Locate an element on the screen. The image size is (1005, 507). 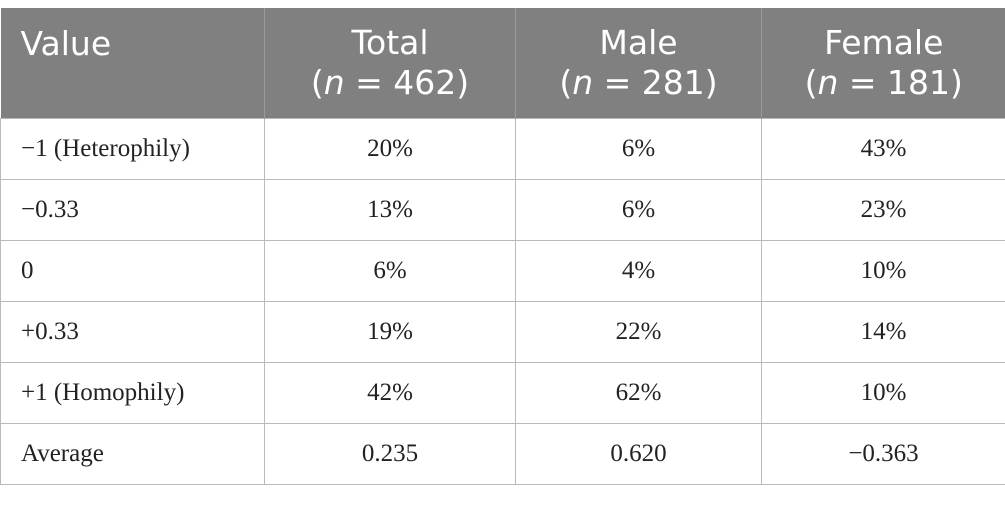
cell-male: 62% is located at coordinates (638, 393).